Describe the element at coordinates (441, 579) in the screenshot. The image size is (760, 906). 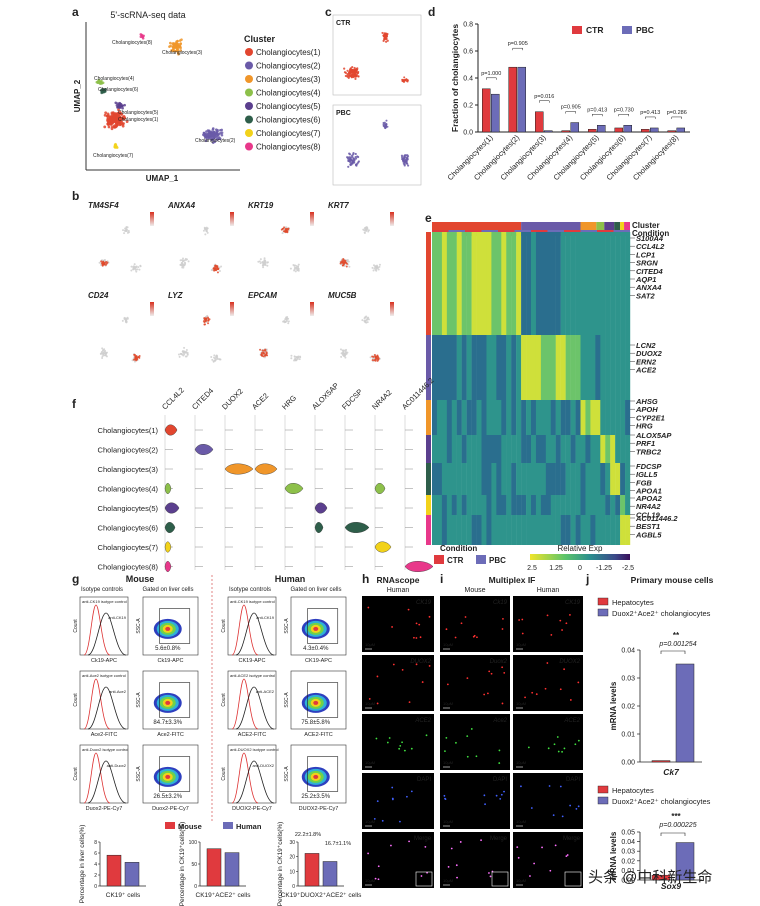
I see `panel-letter: i` at that location.